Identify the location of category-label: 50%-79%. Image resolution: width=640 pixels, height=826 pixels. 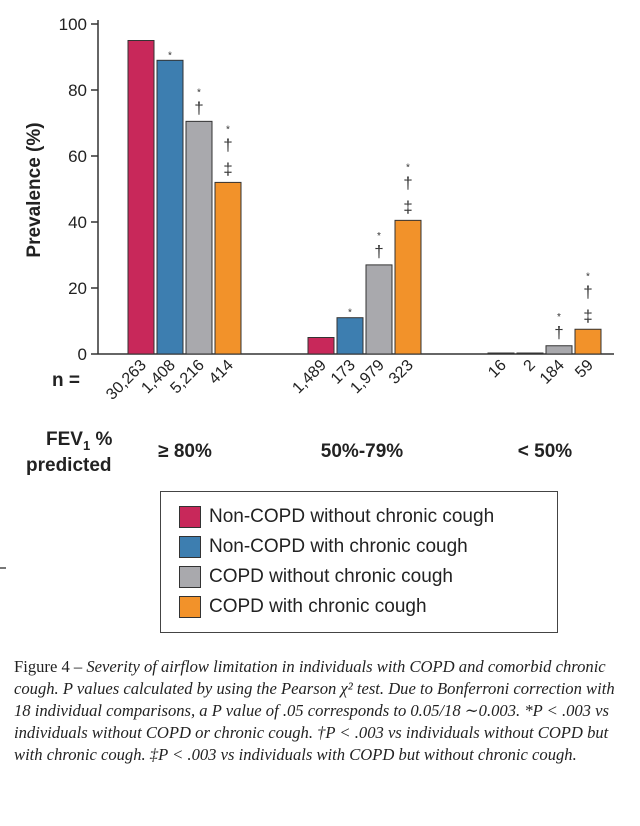
(362, 451).